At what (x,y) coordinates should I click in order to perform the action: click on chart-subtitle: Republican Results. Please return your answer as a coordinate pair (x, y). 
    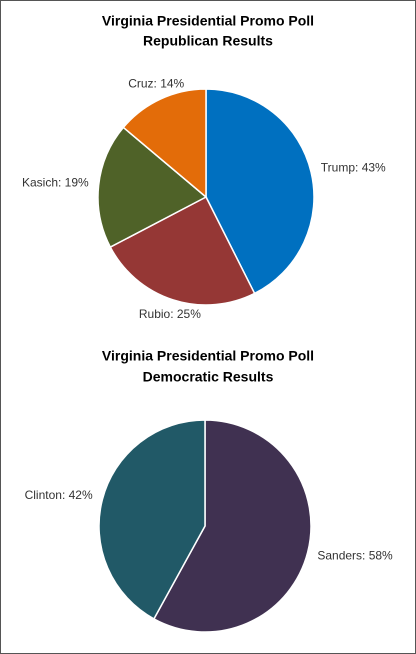
    Looking at the image, I should click on (208, 41).